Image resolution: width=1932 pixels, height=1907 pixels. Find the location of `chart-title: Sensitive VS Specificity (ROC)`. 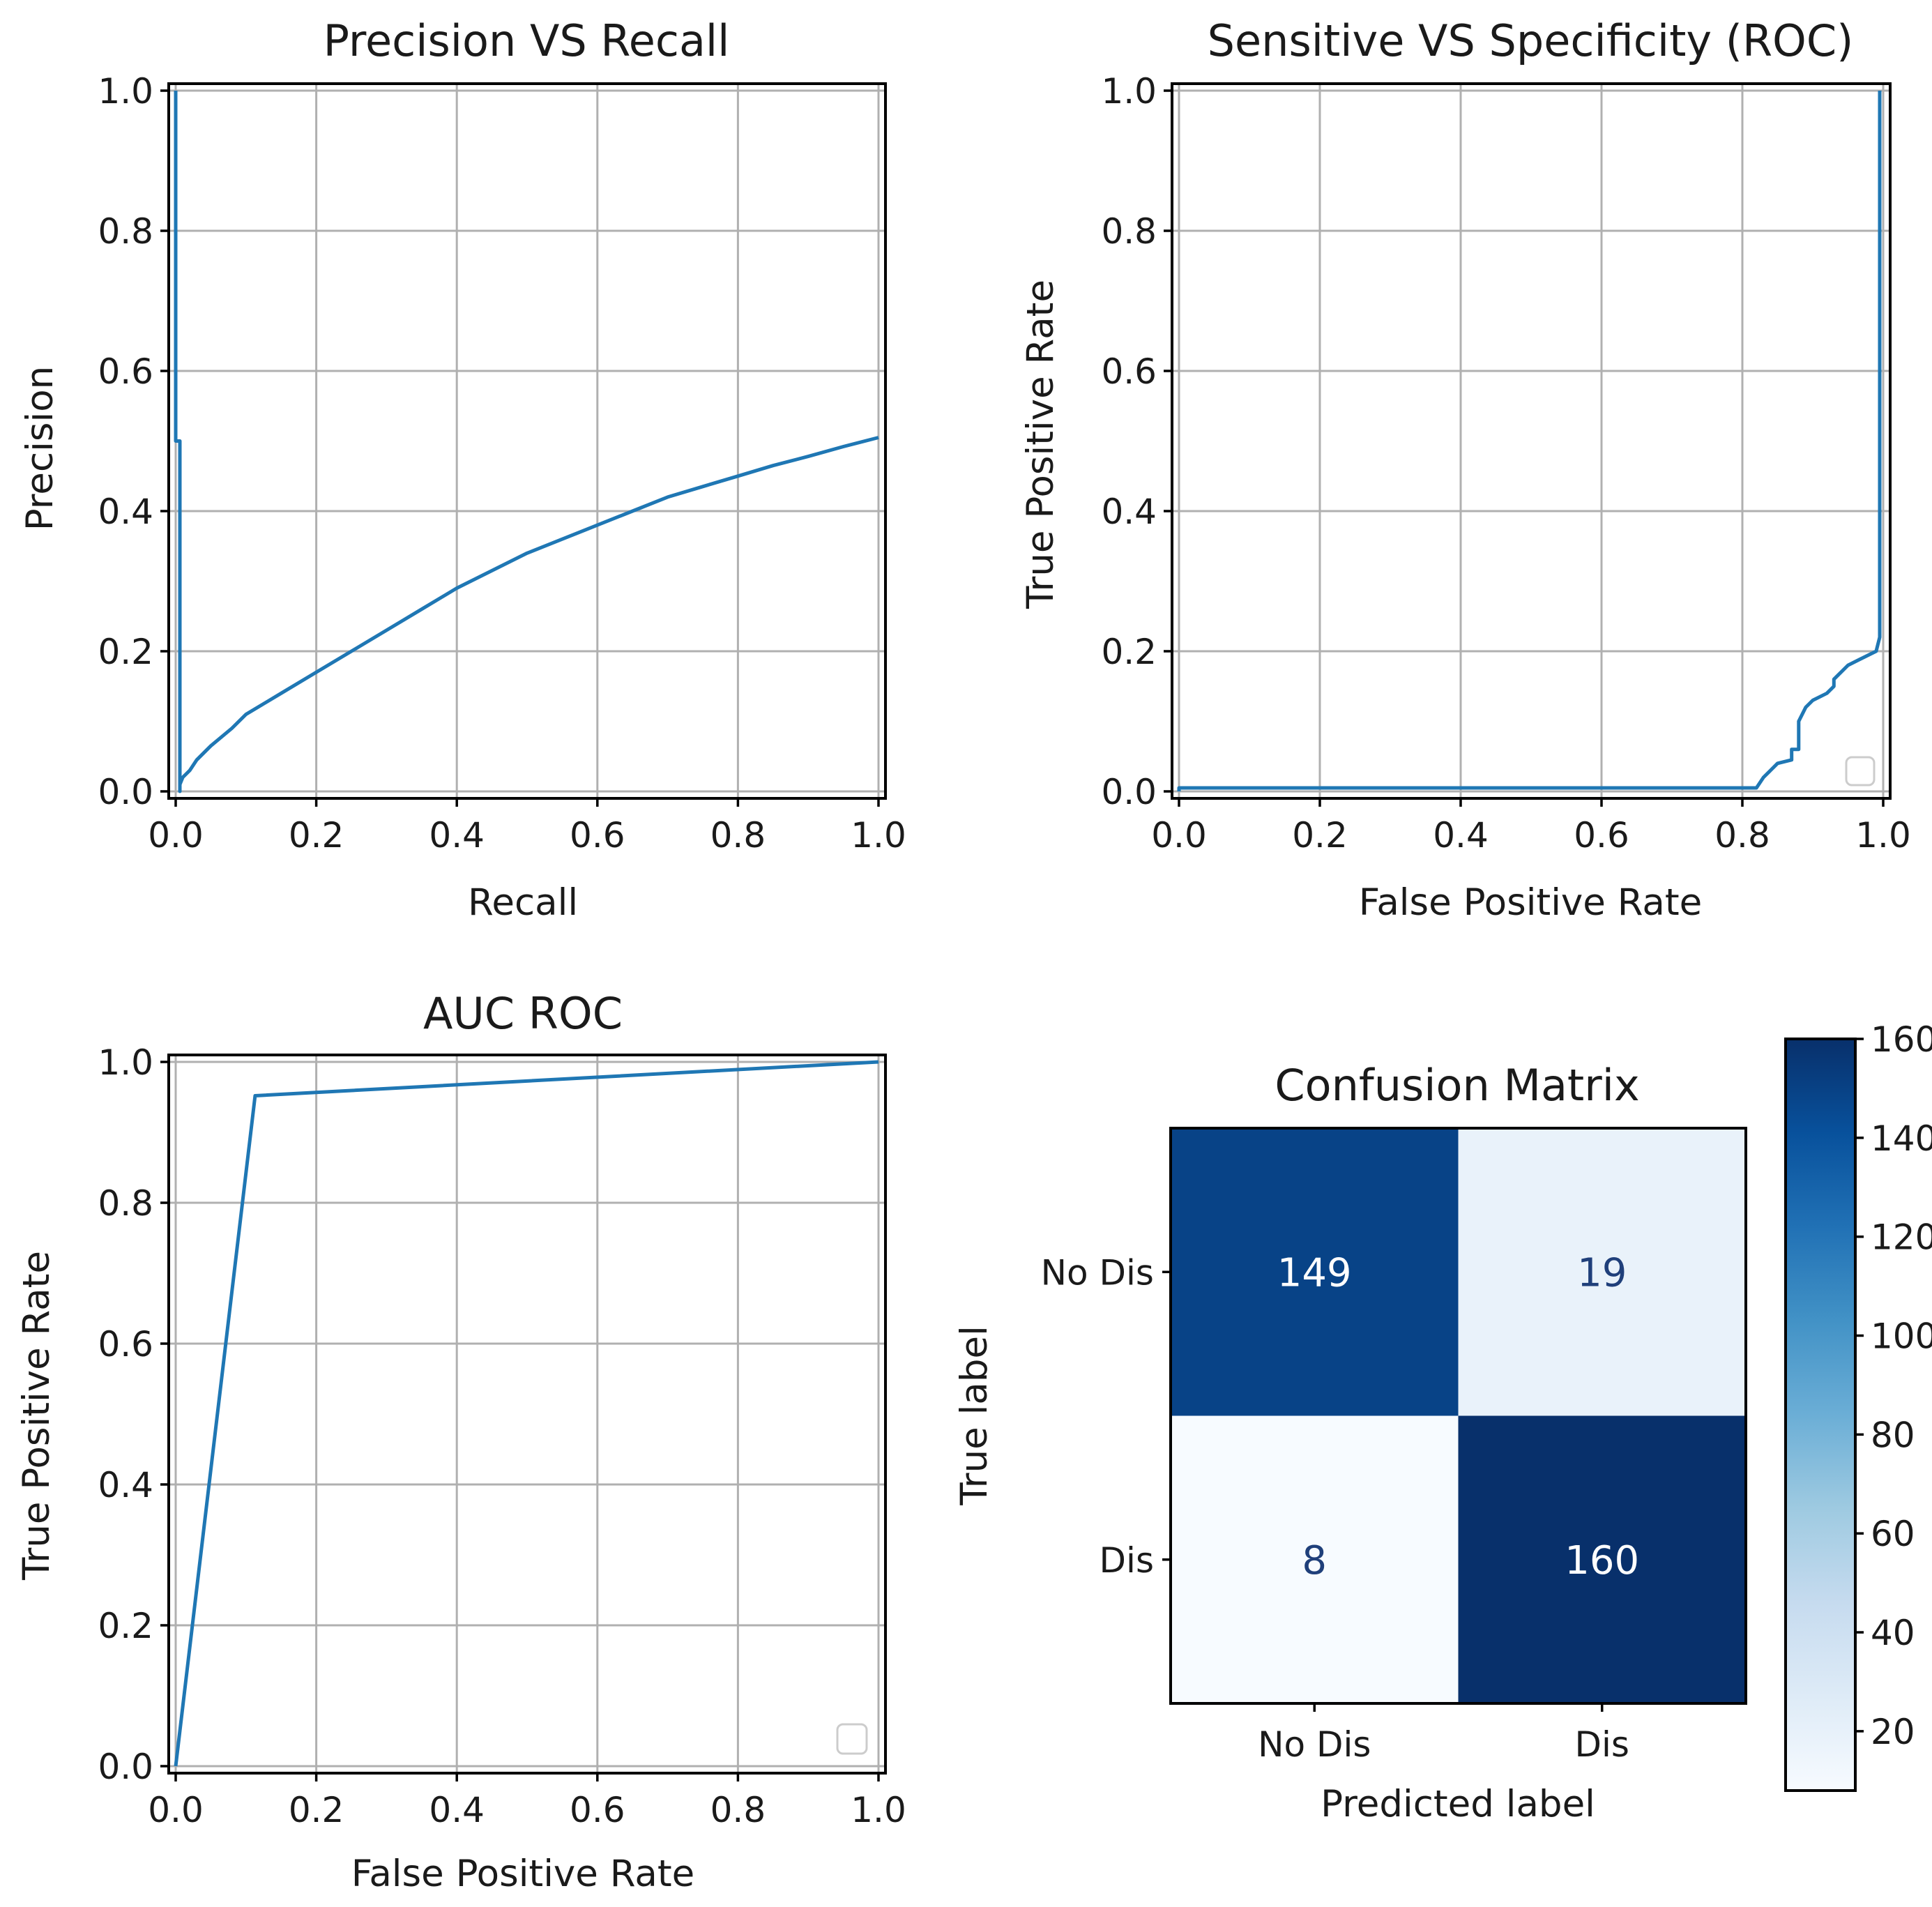

chart-title: Sensitive VS Specificity (ROC) is located at coordinates (1531, 40).